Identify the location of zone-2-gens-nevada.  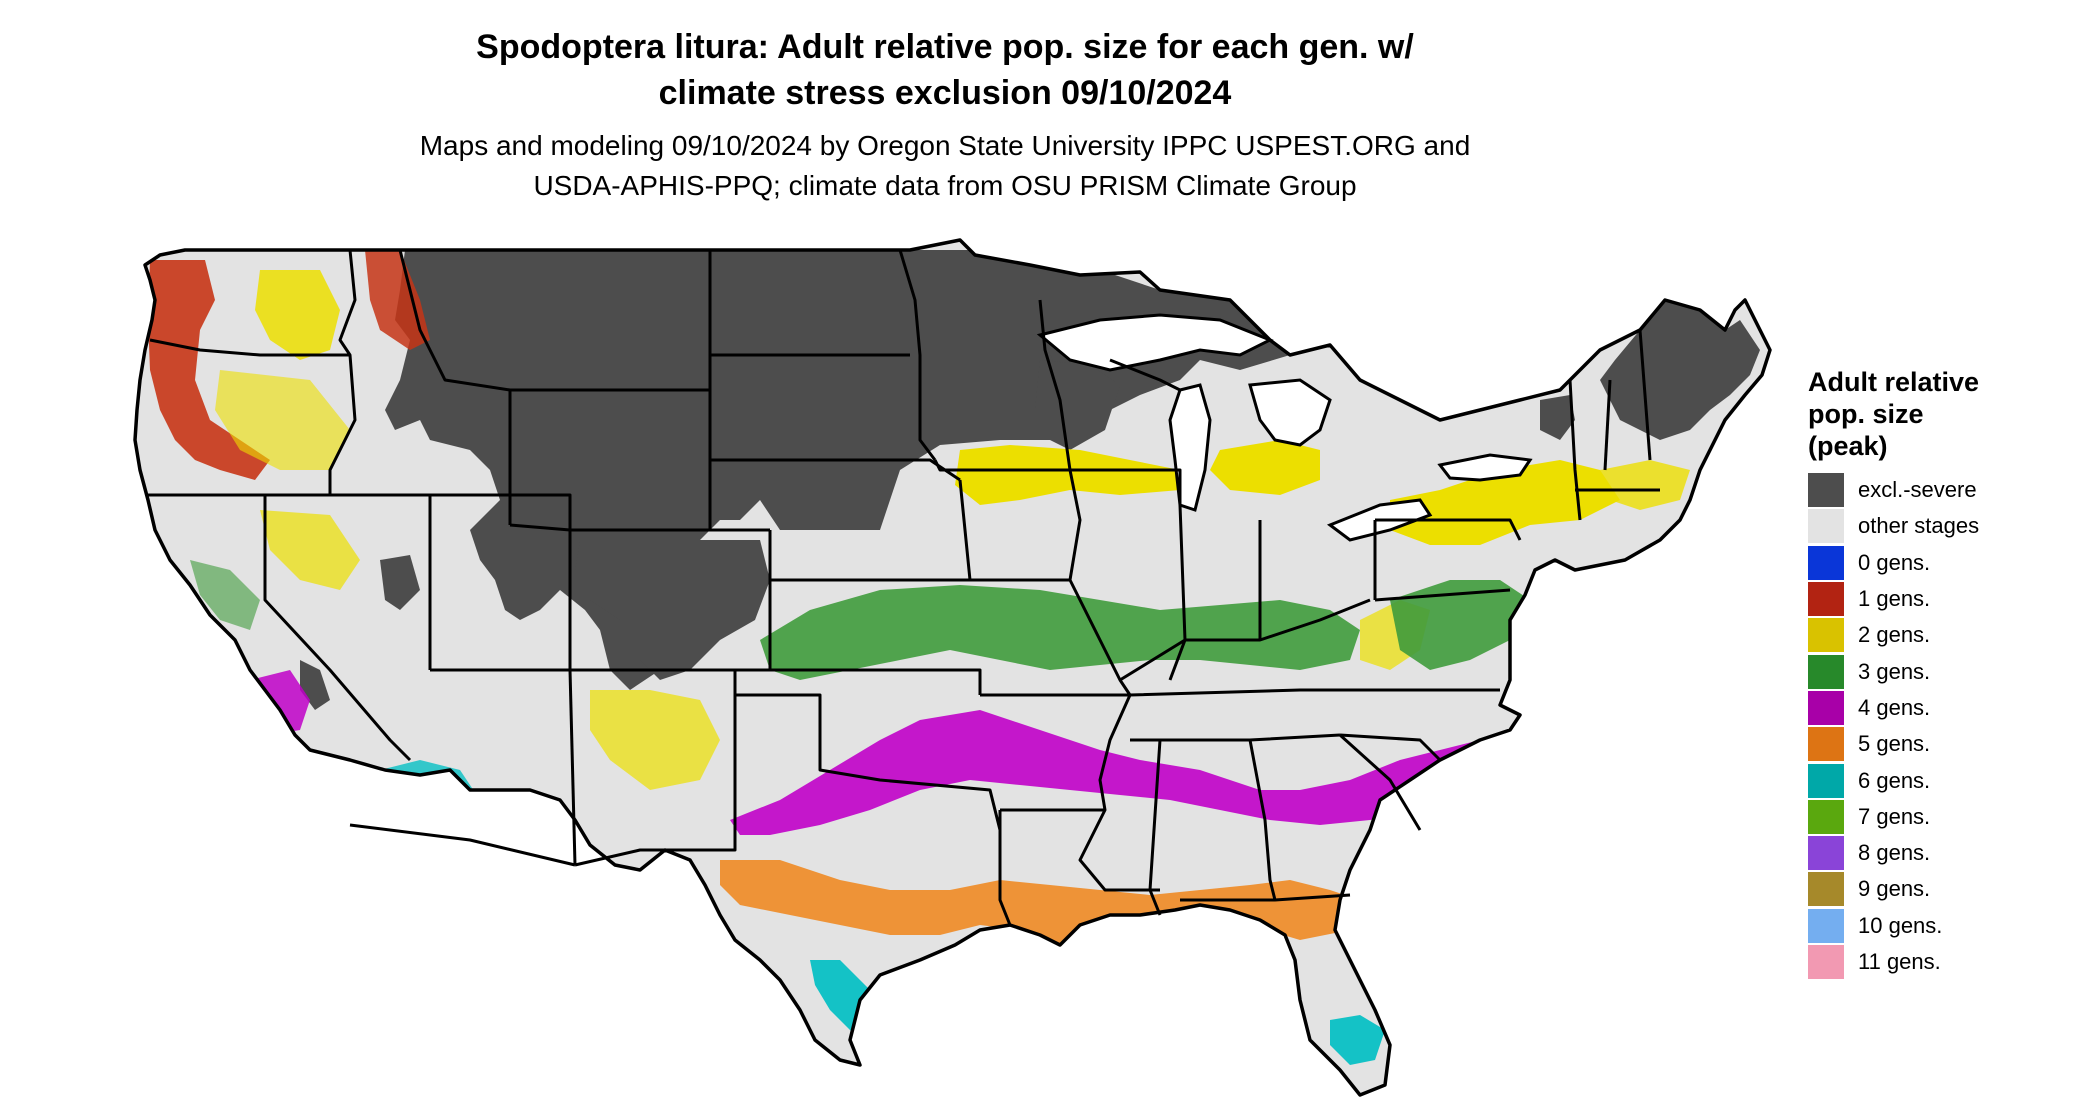
(310, 550).